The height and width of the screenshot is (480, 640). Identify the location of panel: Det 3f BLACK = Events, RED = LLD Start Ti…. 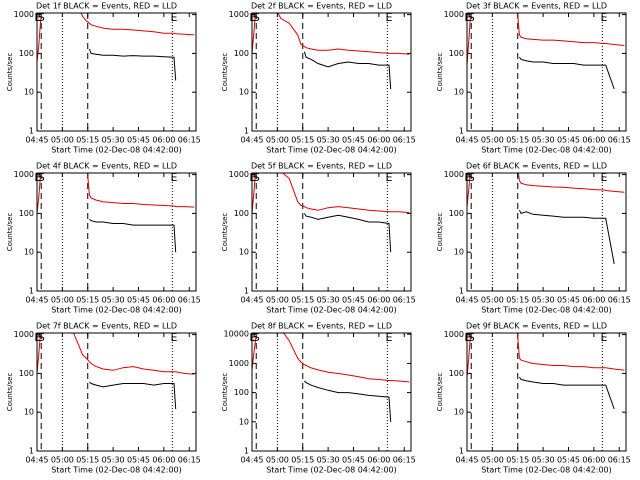
(533, 78).